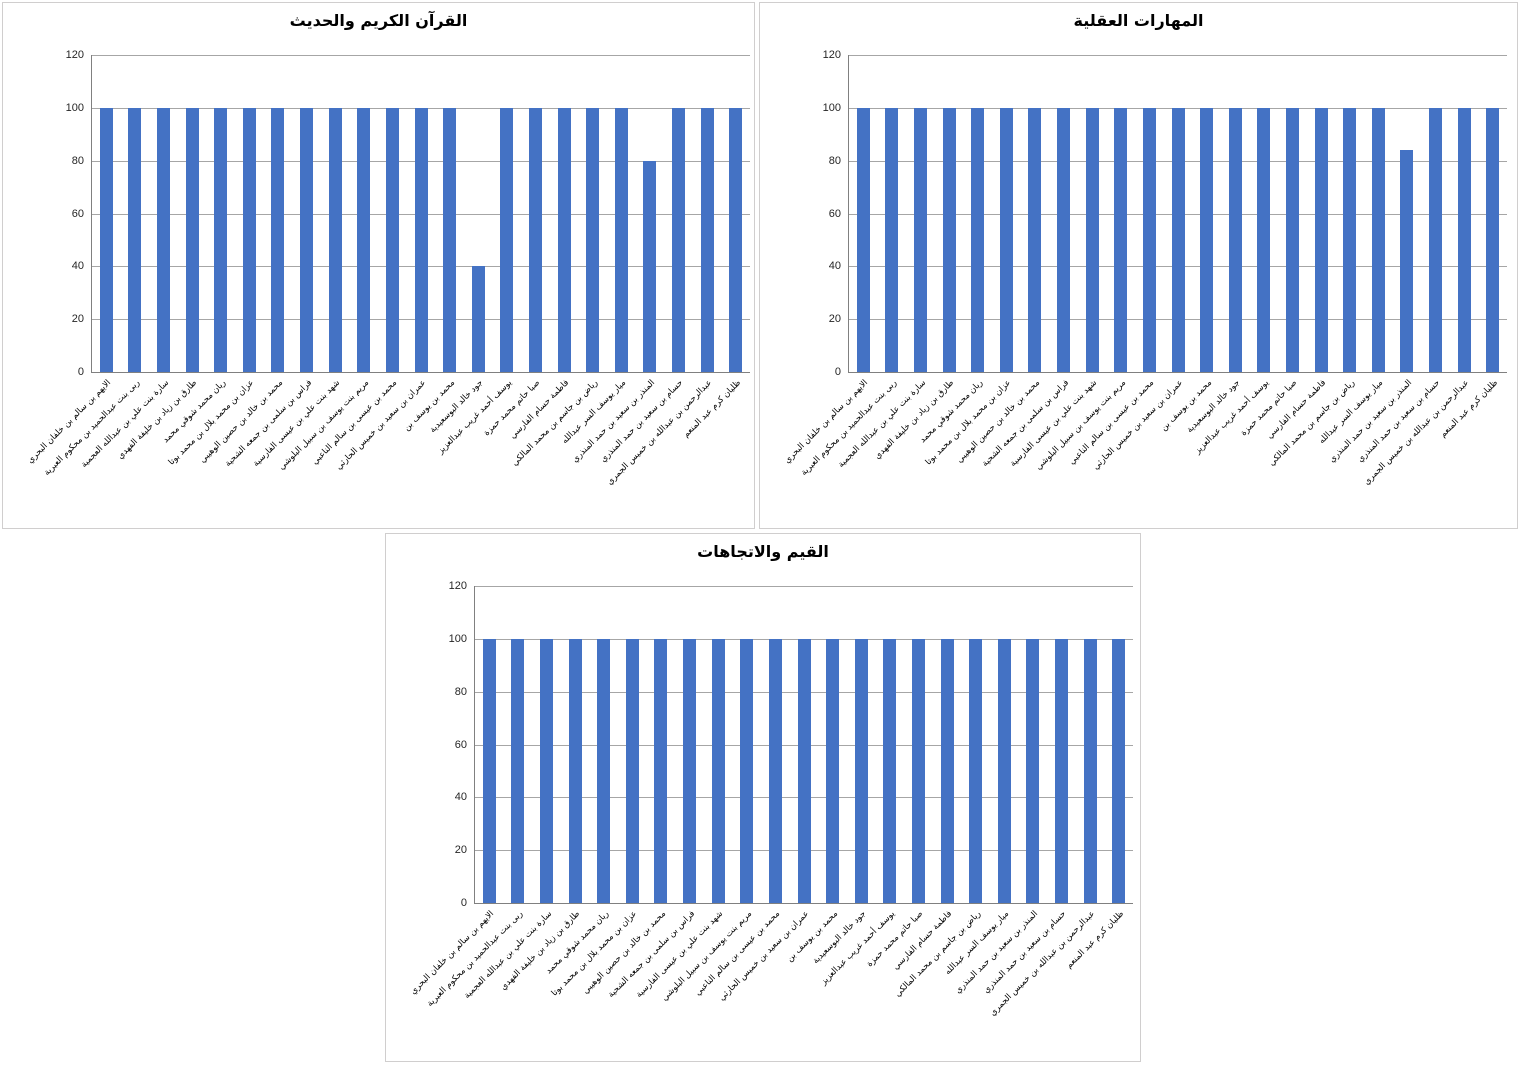 The height and width of the screenshot is (1066, 1520). Describe the element at coordinates (378, 20) in the screenshot. I see `chart-title: القرآن الكريم والحديث` at that location.